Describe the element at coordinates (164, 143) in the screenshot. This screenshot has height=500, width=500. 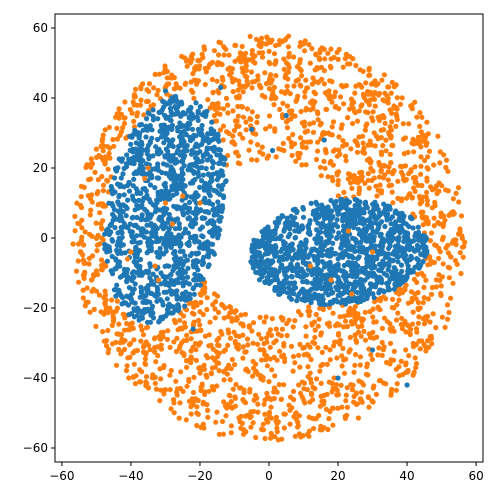
I see `blue-cluster-0-point-2036` at that location.